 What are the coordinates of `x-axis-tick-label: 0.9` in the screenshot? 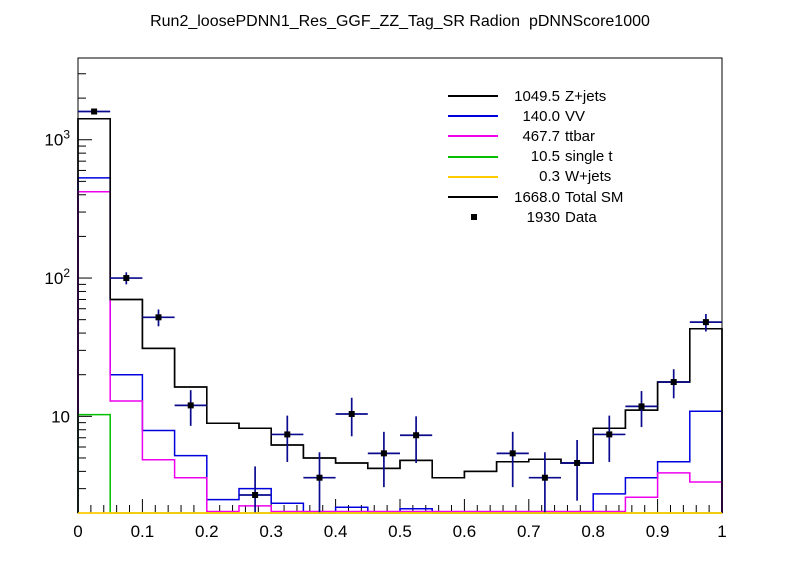 It's located at (658, 531).